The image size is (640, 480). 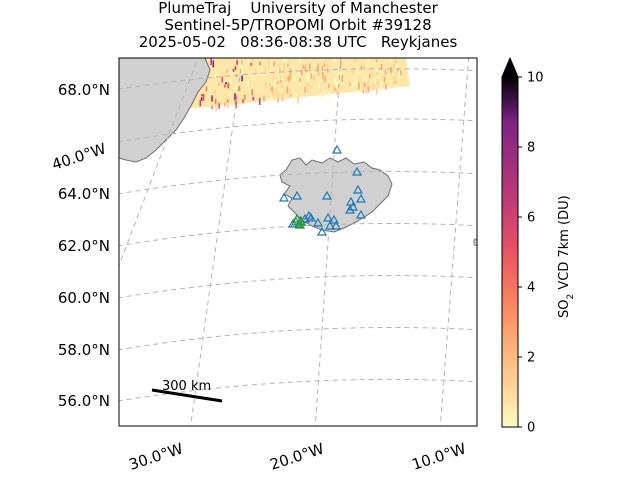 What do you see at coordinates (187, 395) in the screenshot?
I see `scale-bar` at bounding box center [187, 395].